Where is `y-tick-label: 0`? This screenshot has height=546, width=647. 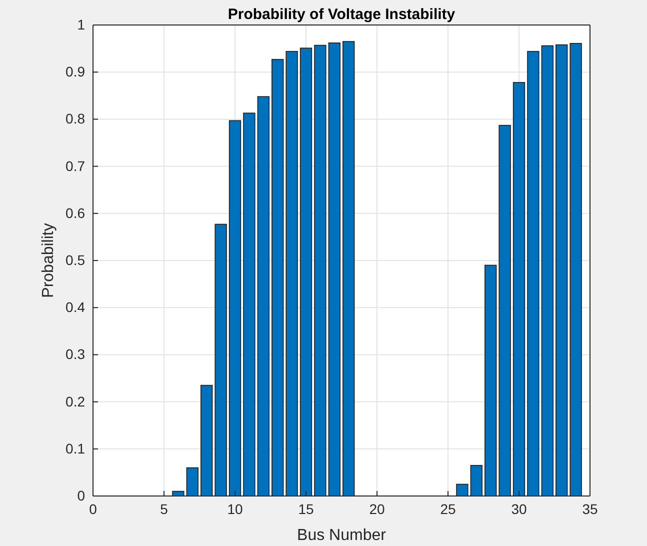 y-tick-label: 0 is located at coordinates (81, 495).